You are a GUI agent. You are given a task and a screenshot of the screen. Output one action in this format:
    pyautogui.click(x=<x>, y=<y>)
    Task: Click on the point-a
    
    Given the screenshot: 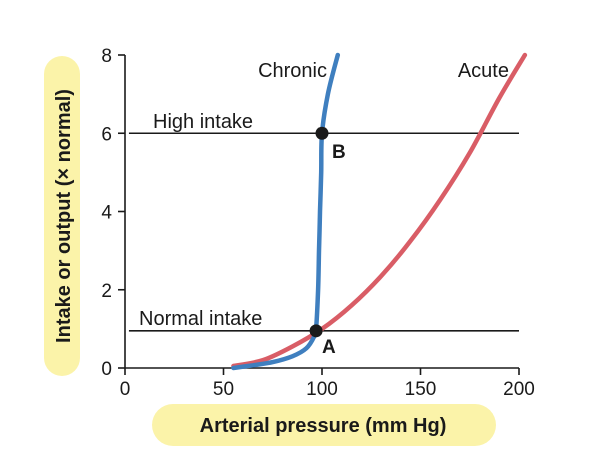 What is the action you would take?
    pyautogui.click(x=316, y=331)
    